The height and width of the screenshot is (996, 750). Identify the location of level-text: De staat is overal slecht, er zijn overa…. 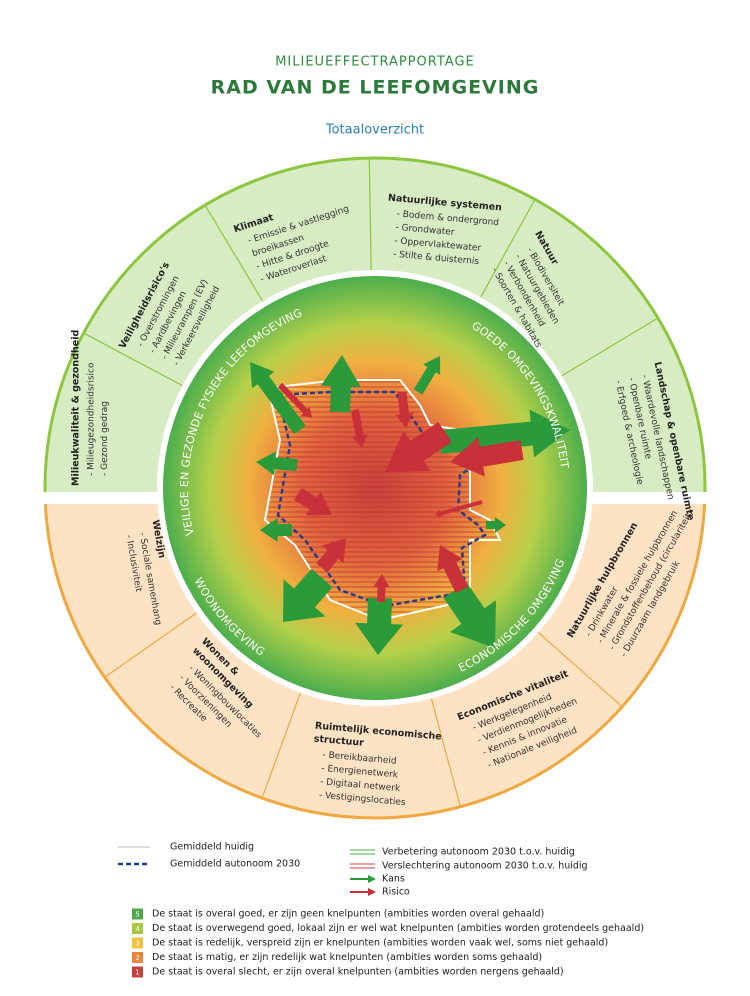
(358, 972).